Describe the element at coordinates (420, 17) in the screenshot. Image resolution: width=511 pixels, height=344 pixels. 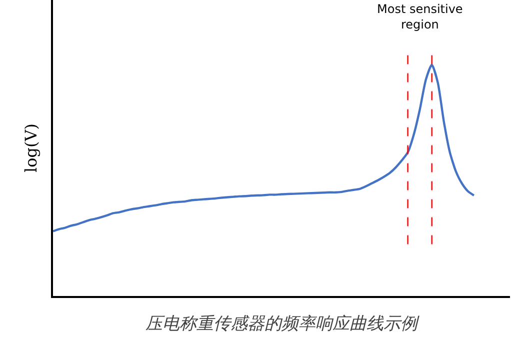
I see `text: Most sensitive region` at that location.